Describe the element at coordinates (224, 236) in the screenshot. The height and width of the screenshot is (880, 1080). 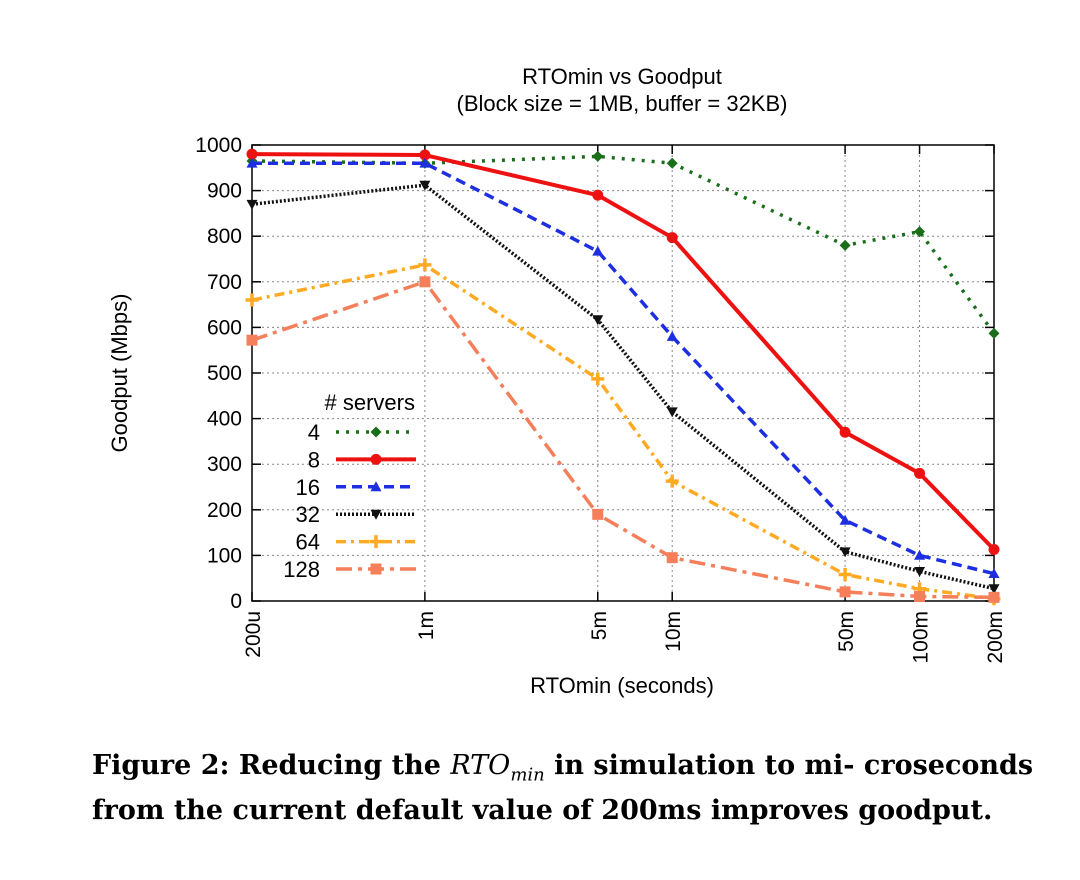
I see `y-tick-label: 800` at that location.